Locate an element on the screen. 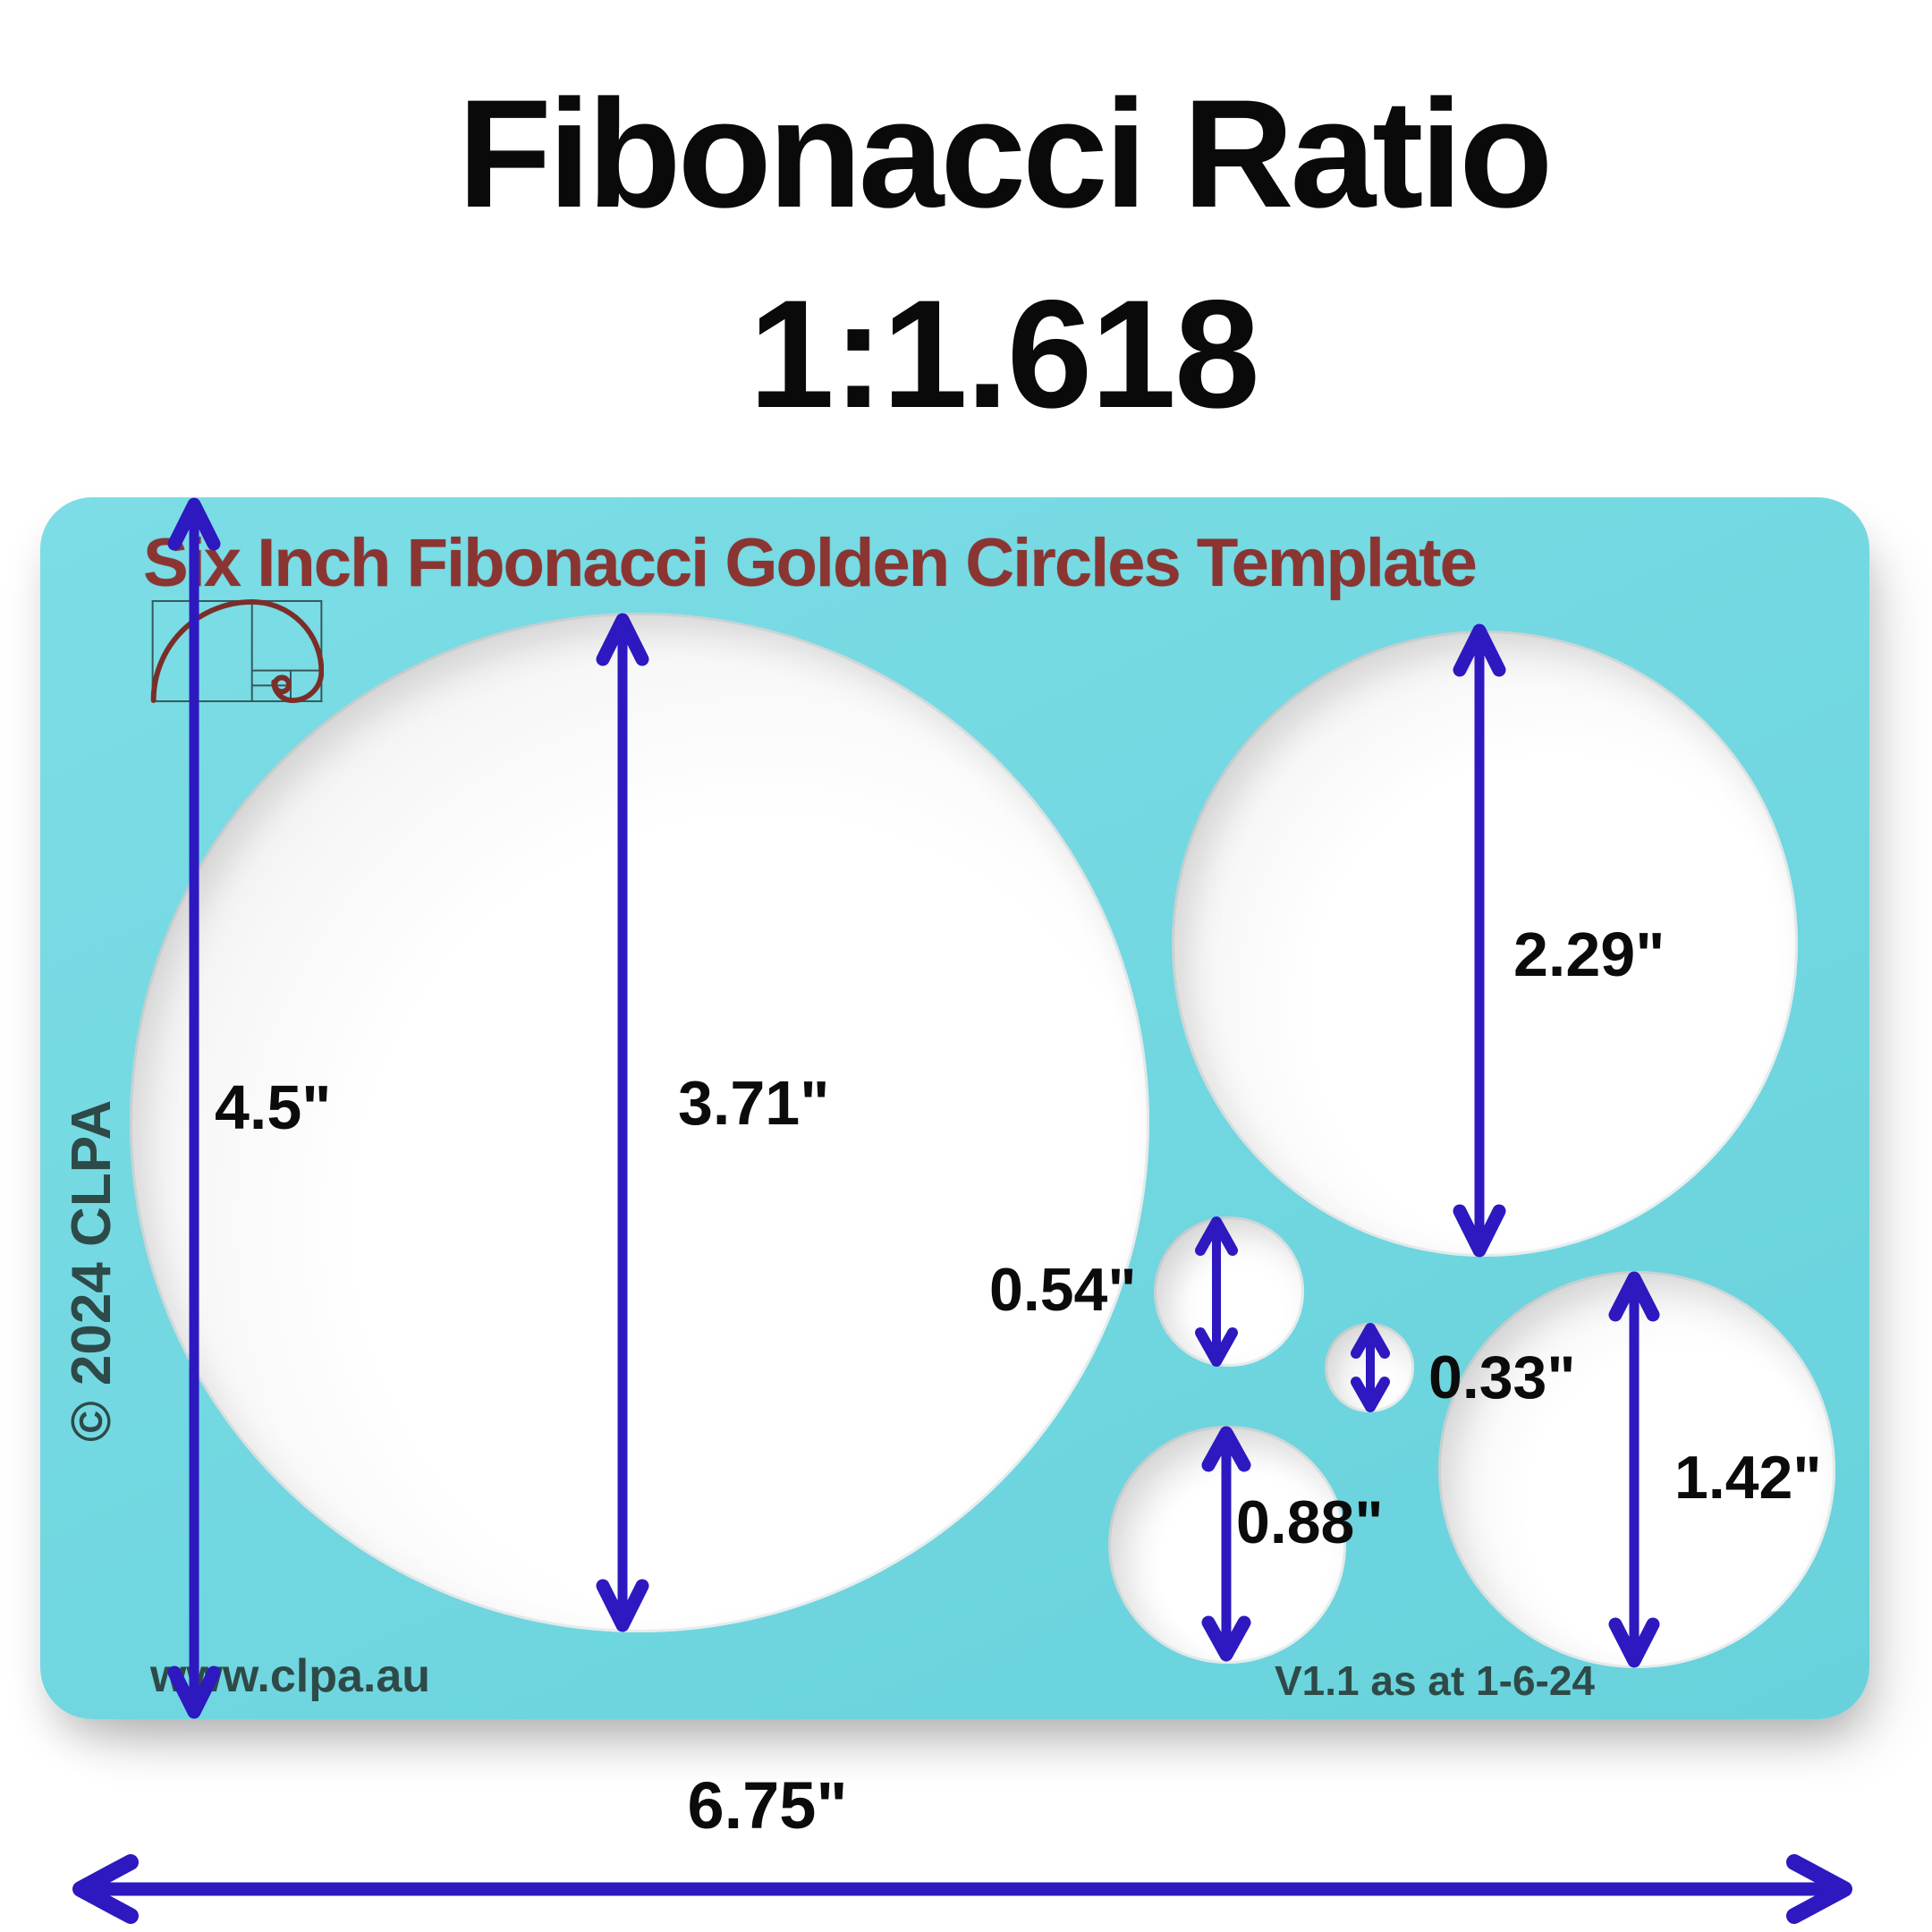 The height and width of the screenshot is (1932, 1932). fibonacci-spiral-icon is located at coordinates (237, 651).